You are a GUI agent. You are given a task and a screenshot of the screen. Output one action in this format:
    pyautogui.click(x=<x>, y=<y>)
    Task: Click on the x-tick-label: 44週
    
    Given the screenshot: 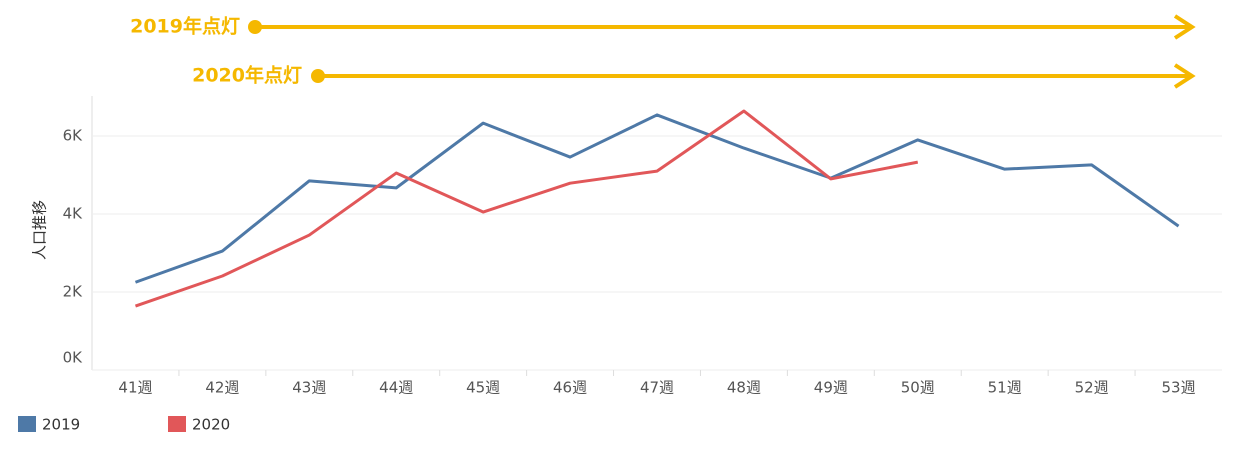 What is the action you would take?
    pyautogui.click(x=396, y=388)
    